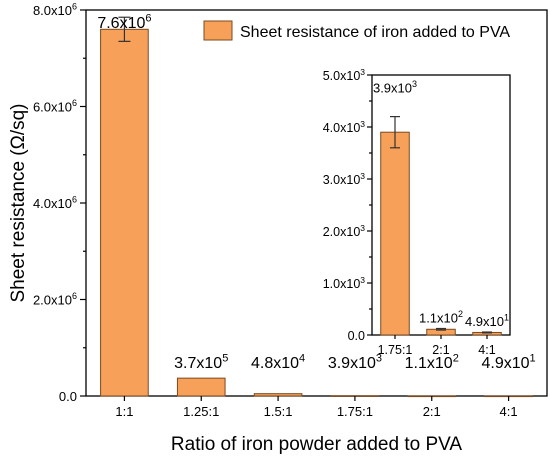  Describe the element at coordinates (506, 318) in the screenshot. I see `inset-data-label-exp: 1` at that location.